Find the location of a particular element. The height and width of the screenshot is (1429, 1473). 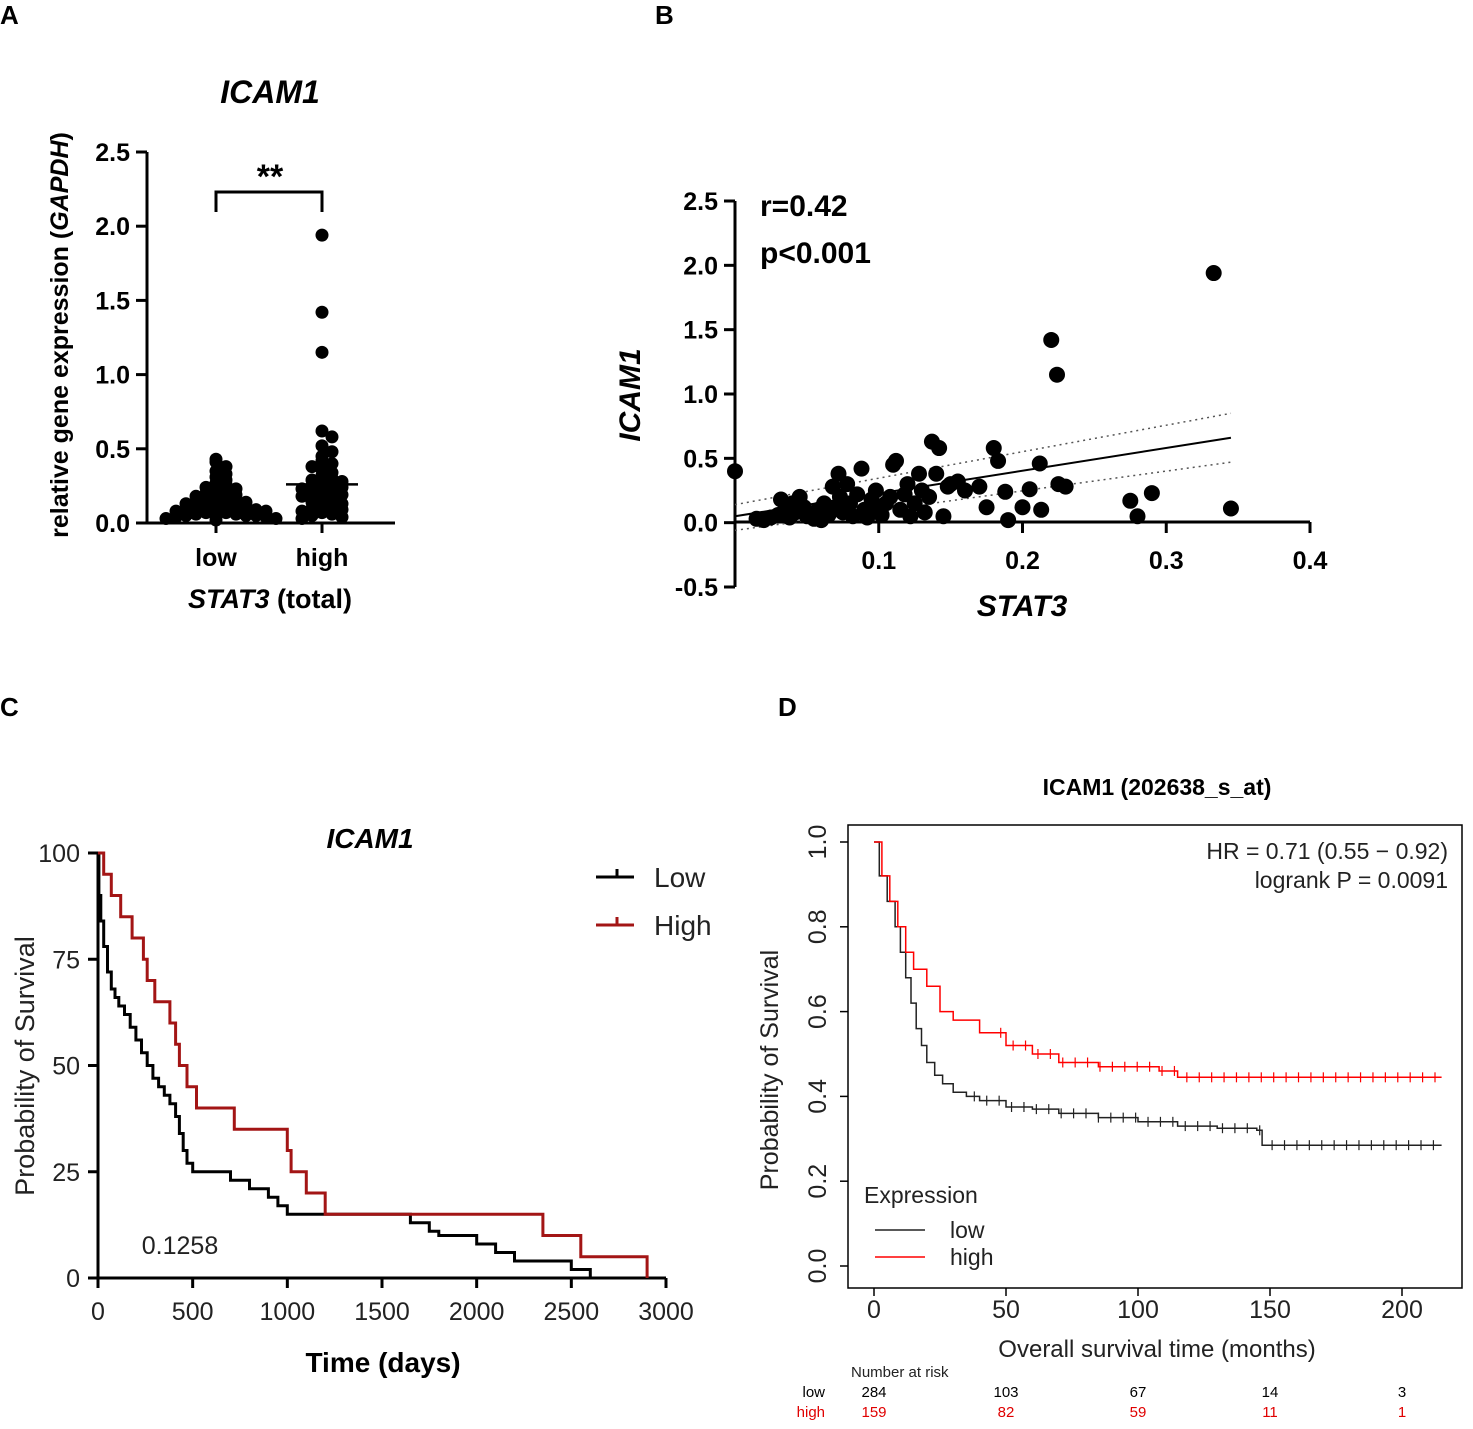

panel-d-y-tick-label: 0.2 is located at coordinates (818, 1181).